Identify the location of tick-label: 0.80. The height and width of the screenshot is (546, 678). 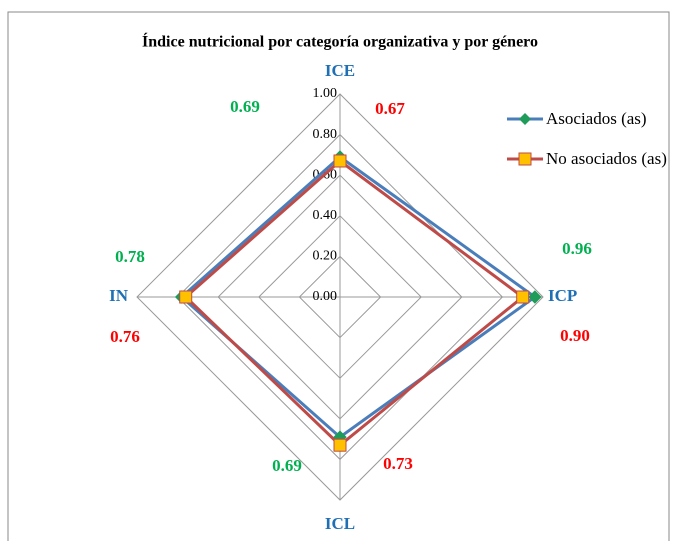
(325, 134).